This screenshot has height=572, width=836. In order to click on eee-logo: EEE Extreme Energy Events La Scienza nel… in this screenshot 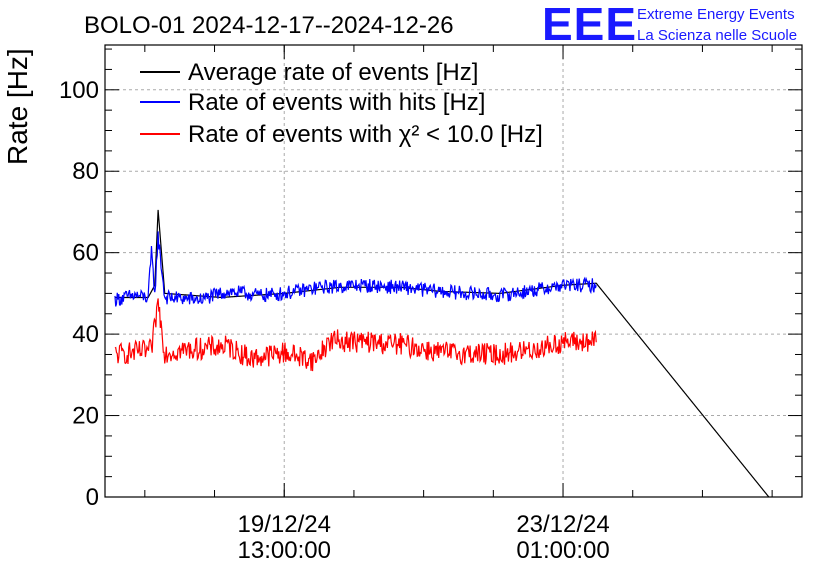, I will do `click(669, 25)`.